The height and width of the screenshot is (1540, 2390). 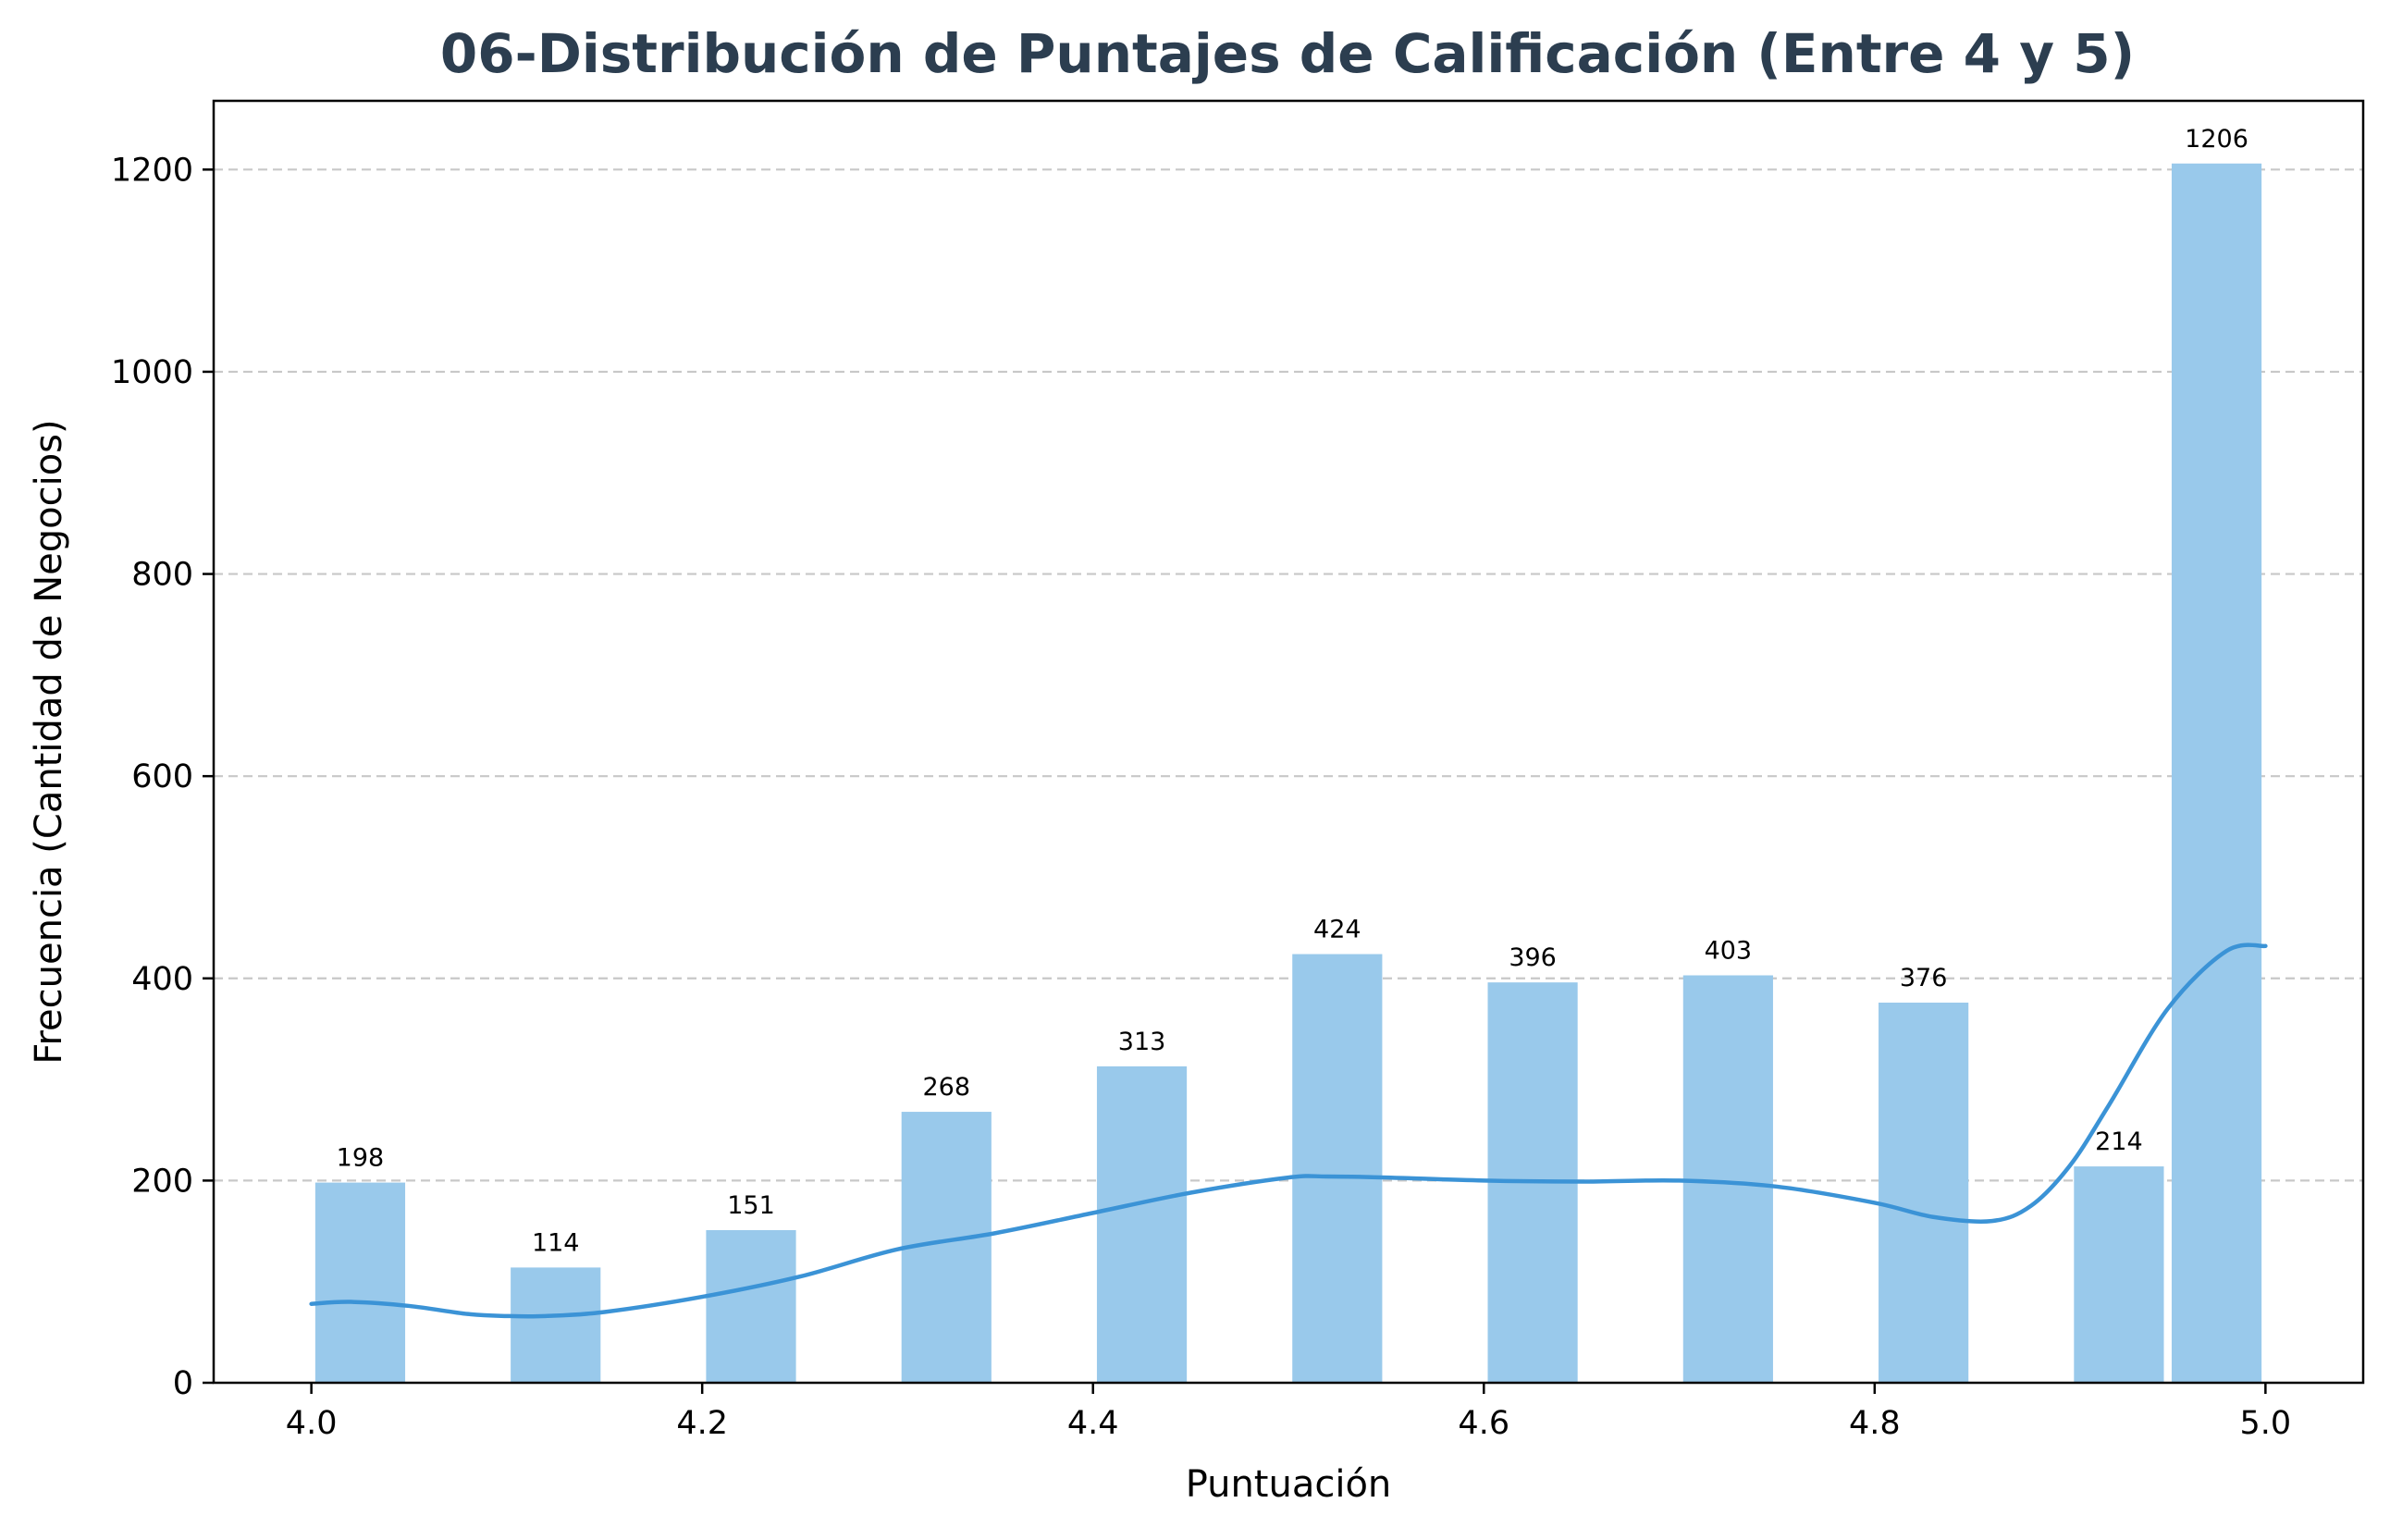 What do you see at coordinates (1142, 1042) in the screenshot?
I see `bar-value-label: 313` at bounding box center [1142, 1042].